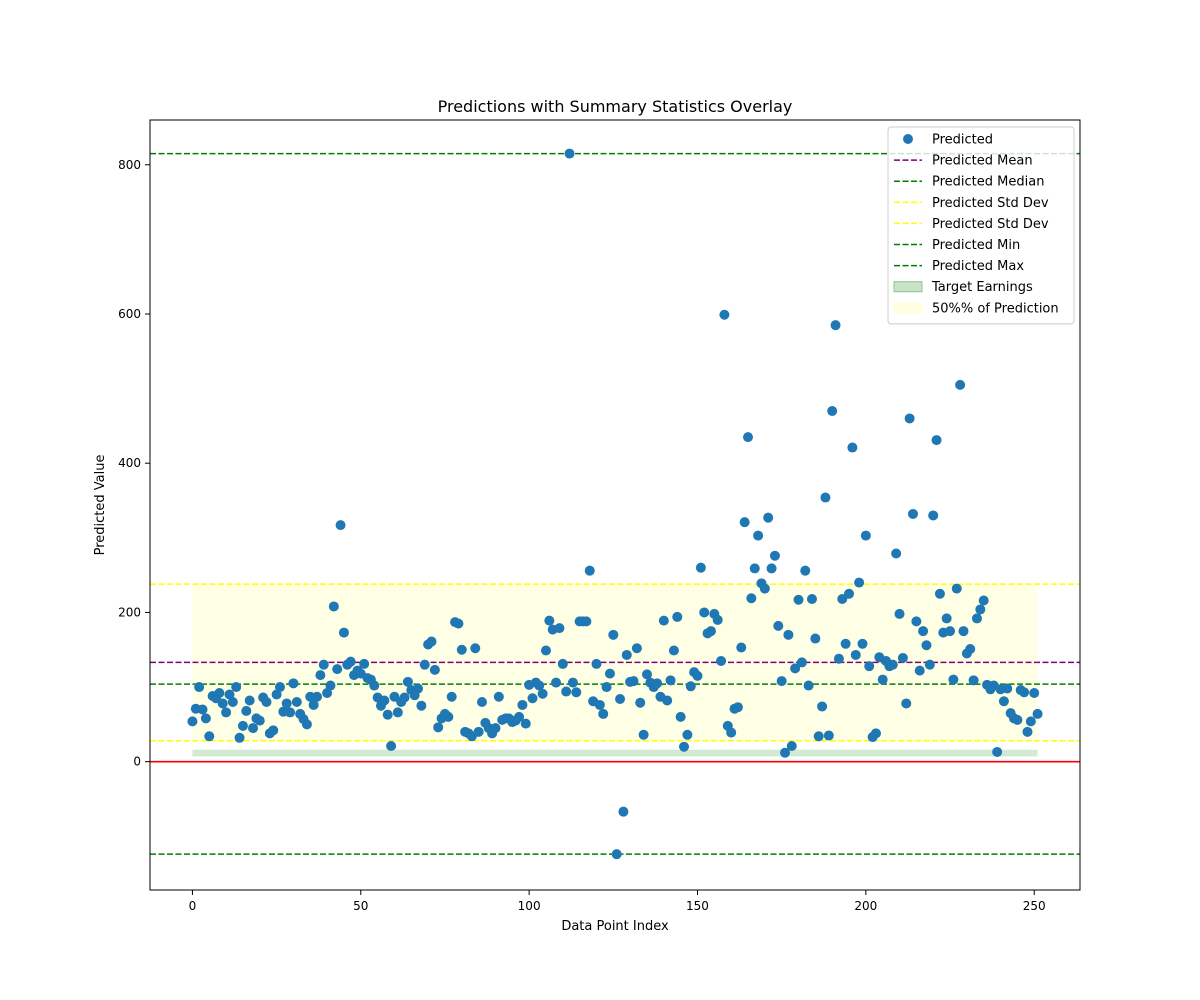 The height and width of the screenshot is (1000, 1200). I want to click on legend-label: Predicted Mean, so click(982, 161).